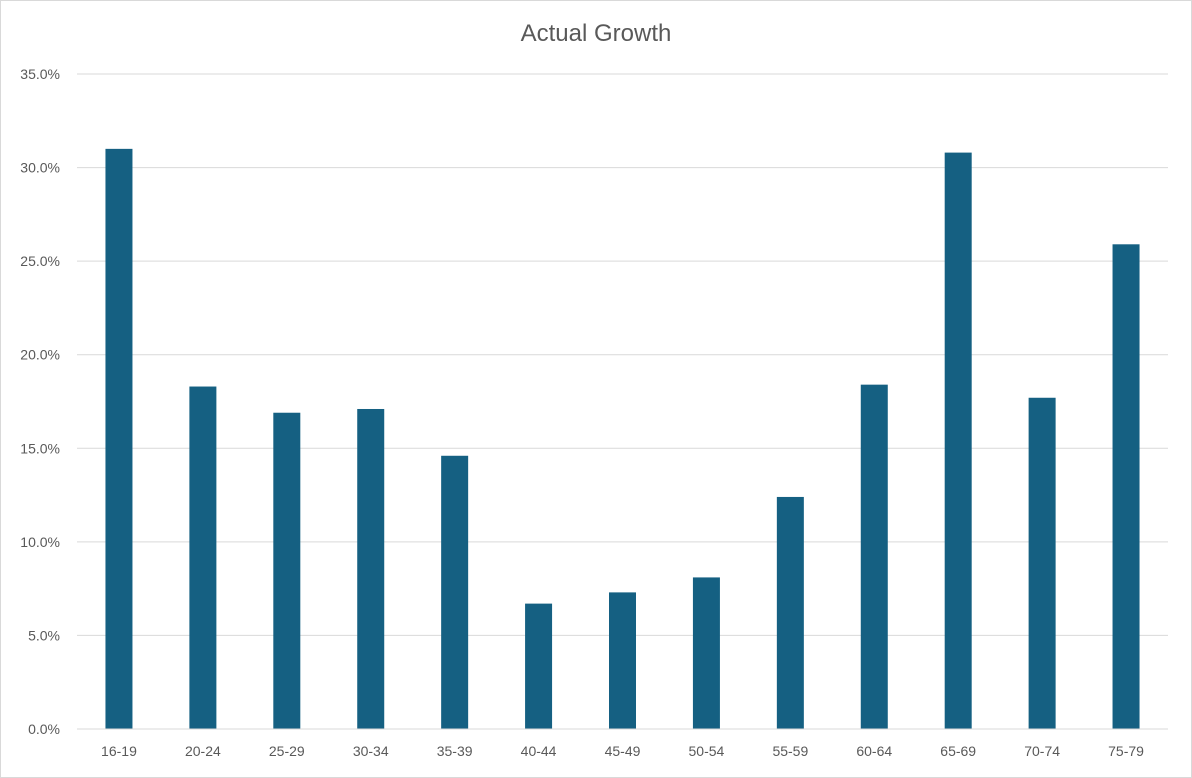 The width and height of the screenshot is (1192, 778). What do you see at coordinates (40, 355) in the screenshot?
I see `y-tick-label: 20.0%` at bounding box center [40, 355].